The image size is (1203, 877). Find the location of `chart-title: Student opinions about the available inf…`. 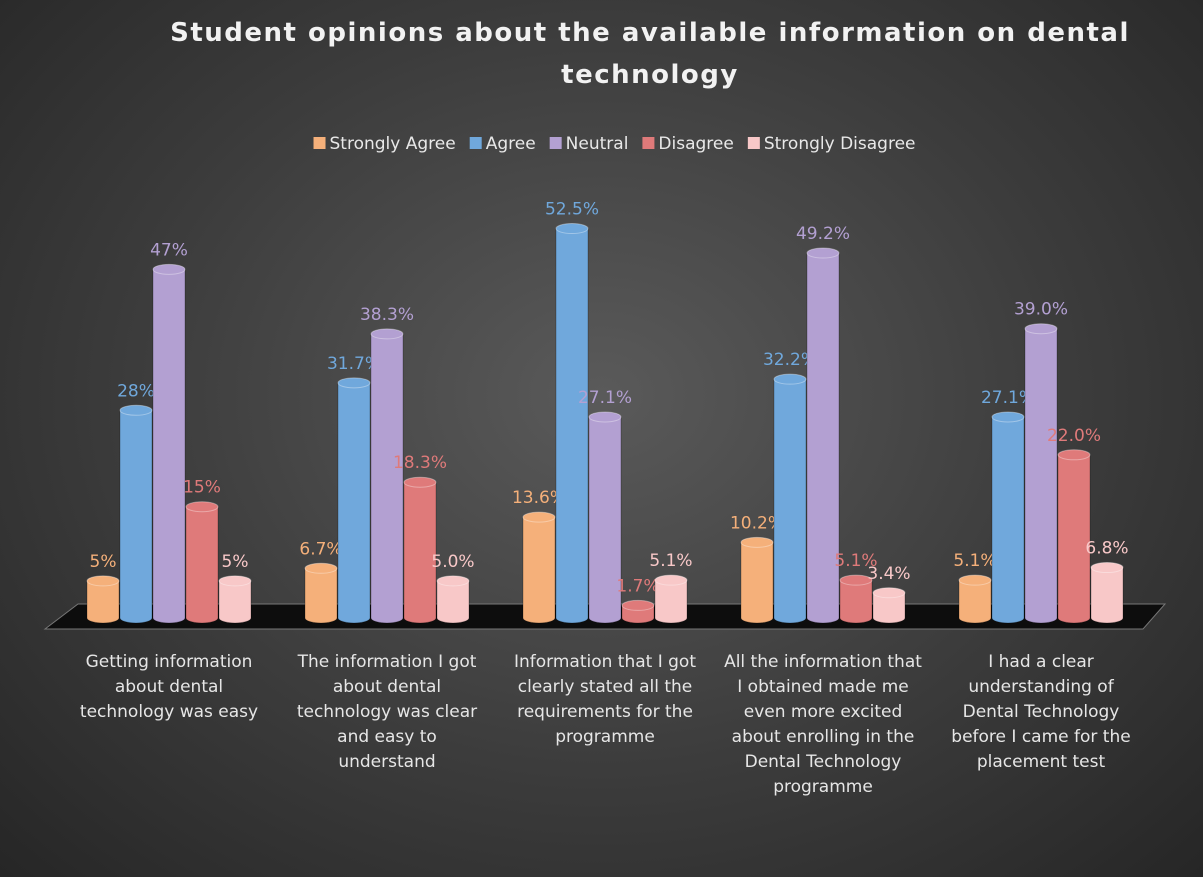

chart-title: Student opinions about the available inf… is located at coordinates (650, 54).